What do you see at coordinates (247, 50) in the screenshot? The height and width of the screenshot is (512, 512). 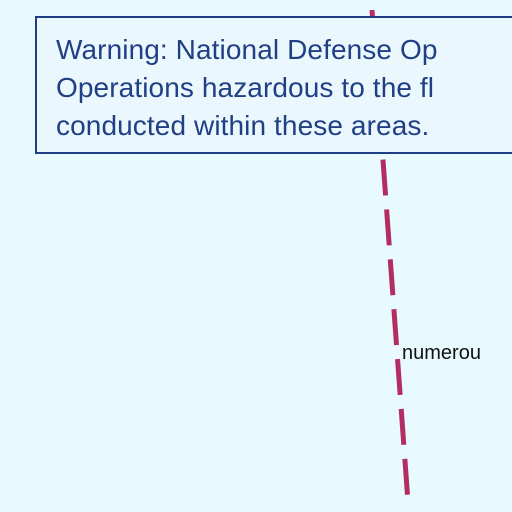 I see `warning-line-1: Warning: National Defense Op` at bounding box center [247, 50].